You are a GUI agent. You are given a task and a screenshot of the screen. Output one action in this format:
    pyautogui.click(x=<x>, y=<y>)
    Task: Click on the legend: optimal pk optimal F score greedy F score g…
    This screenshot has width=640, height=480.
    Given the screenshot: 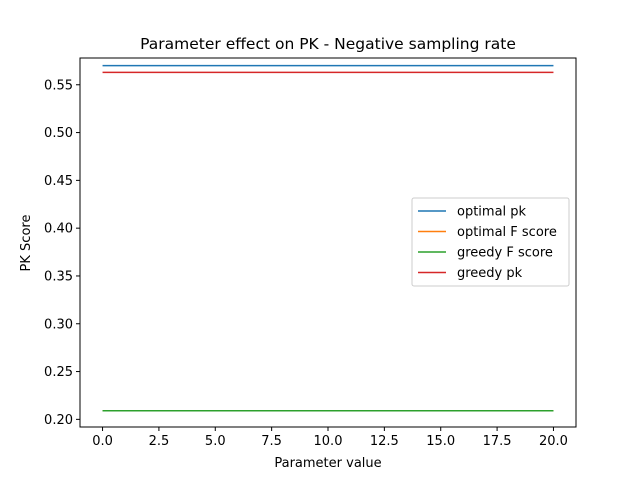 What is the action you would take?
    pyautogui.click(x=490, y=242)
    